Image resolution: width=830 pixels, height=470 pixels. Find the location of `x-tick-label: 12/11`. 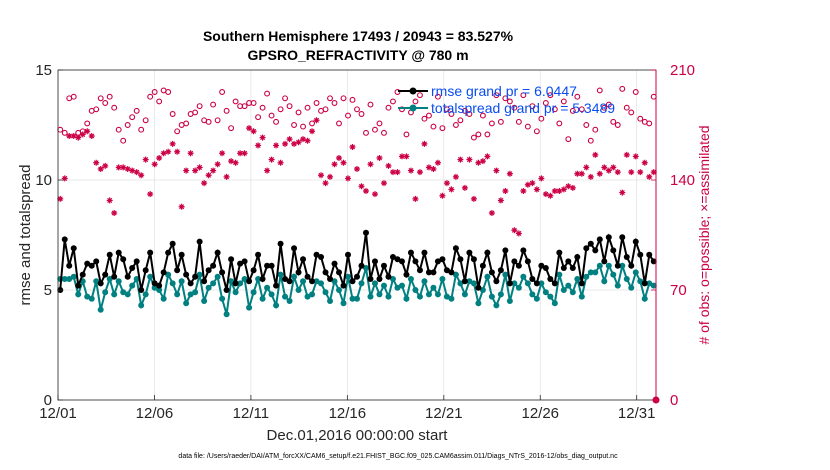

x-tick-label: 12/11 is located at coordinates (251, 413).